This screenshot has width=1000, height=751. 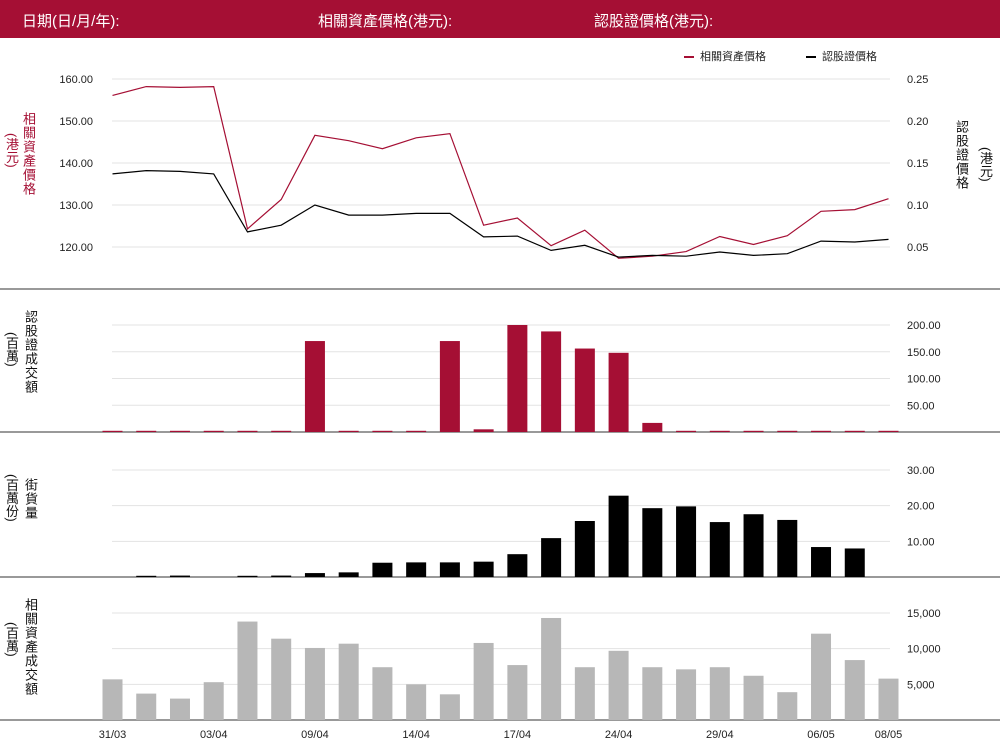 What do you see at coordinates (214, 735) in the screenshot?
I see `x-tick-label: 03/04` at bounding box center [214, 735].